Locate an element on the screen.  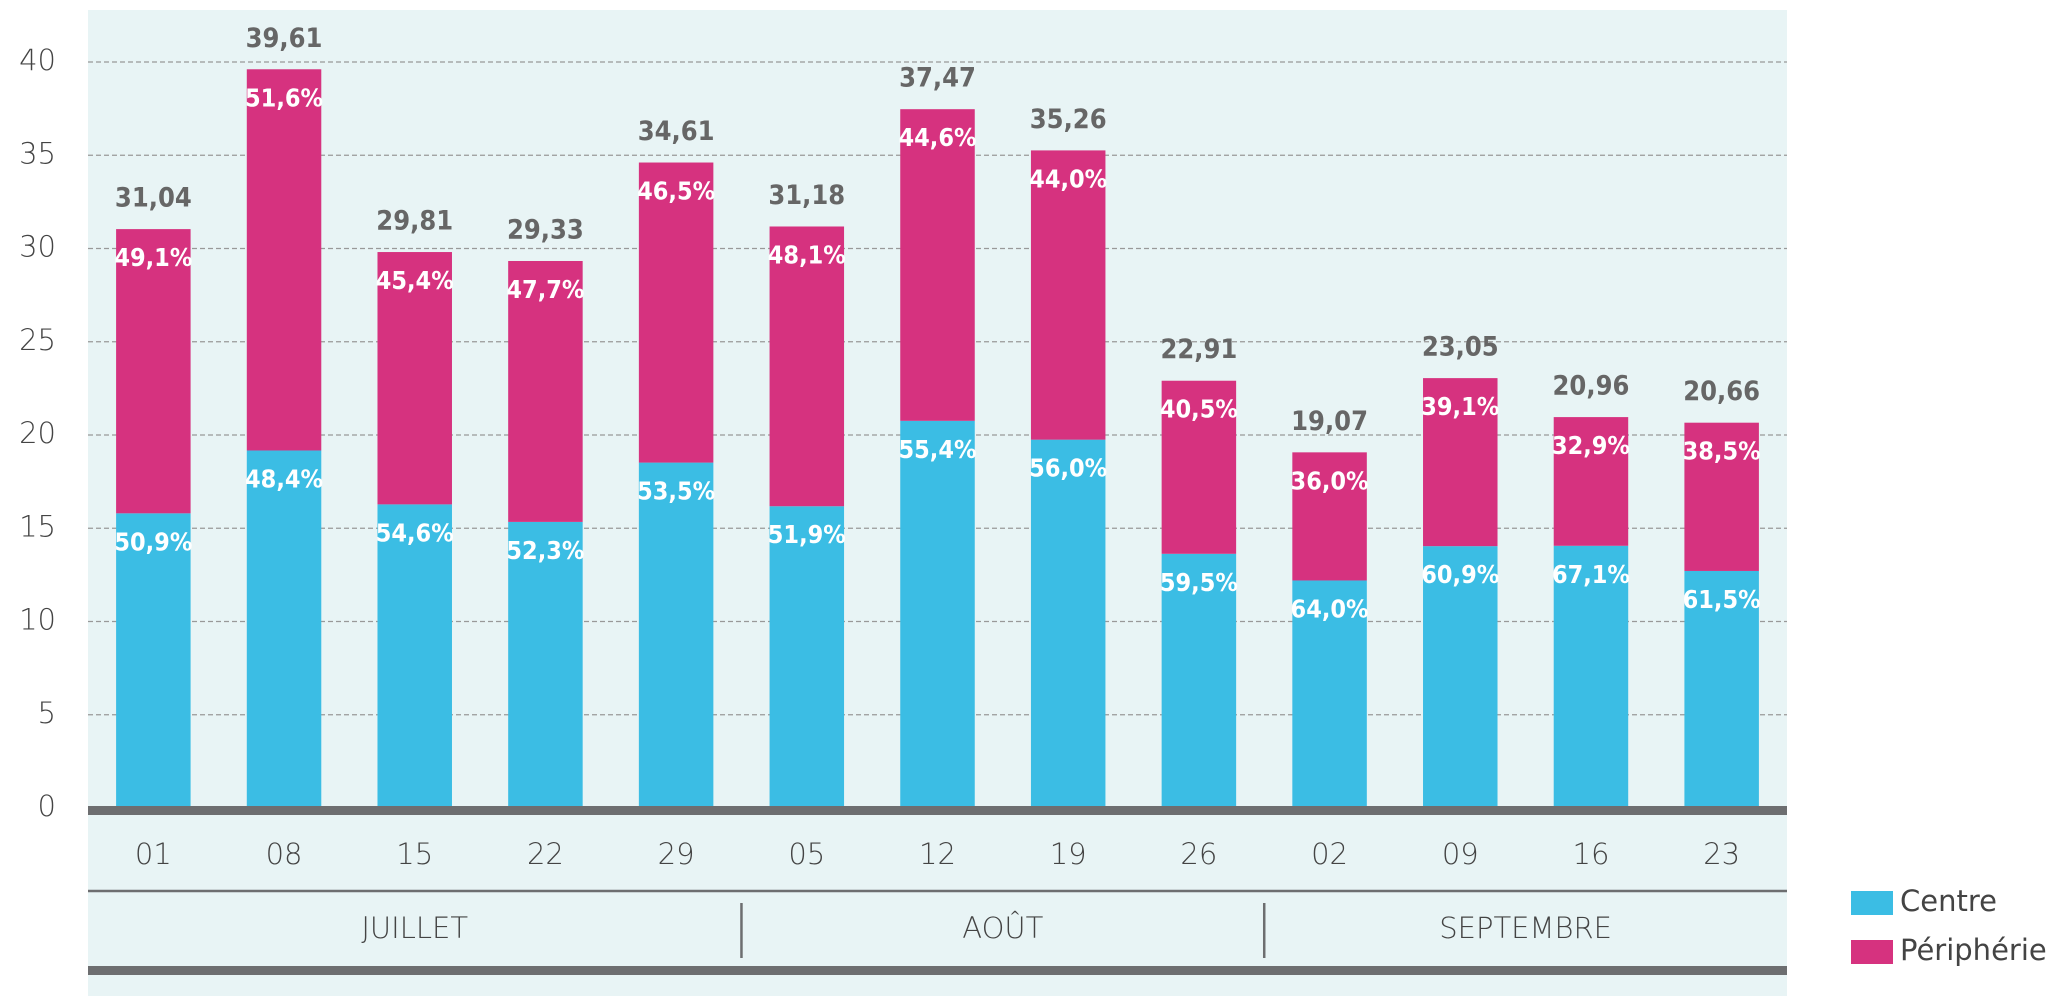
x-tick-label: 15 is located at coordinates (414, 854).